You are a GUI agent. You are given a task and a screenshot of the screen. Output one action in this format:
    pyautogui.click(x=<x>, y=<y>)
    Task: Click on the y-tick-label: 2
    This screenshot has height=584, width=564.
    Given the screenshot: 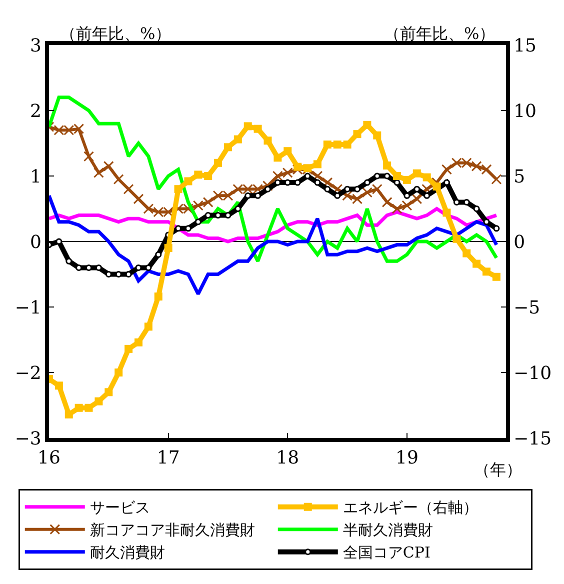 What is the action you would take?
    pyautogui.click(x=36, y=111)
    